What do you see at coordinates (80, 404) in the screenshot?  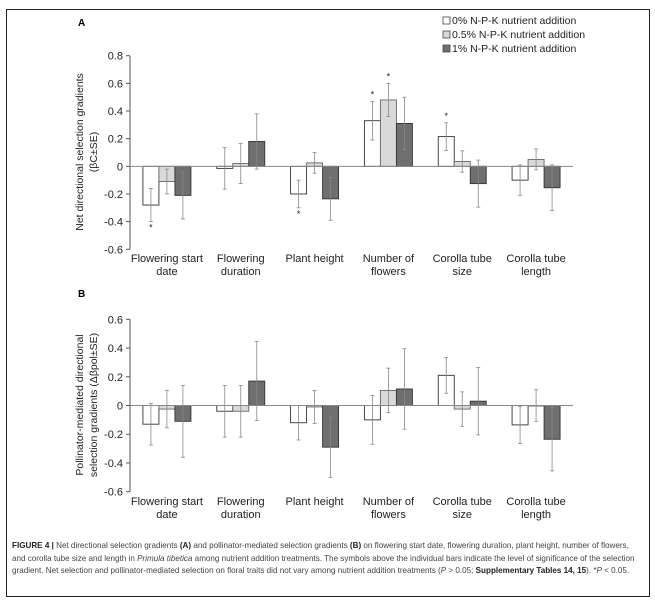 I see `y-axis-title: Pollinator-mediated directional` at bounding box center [80, 404].